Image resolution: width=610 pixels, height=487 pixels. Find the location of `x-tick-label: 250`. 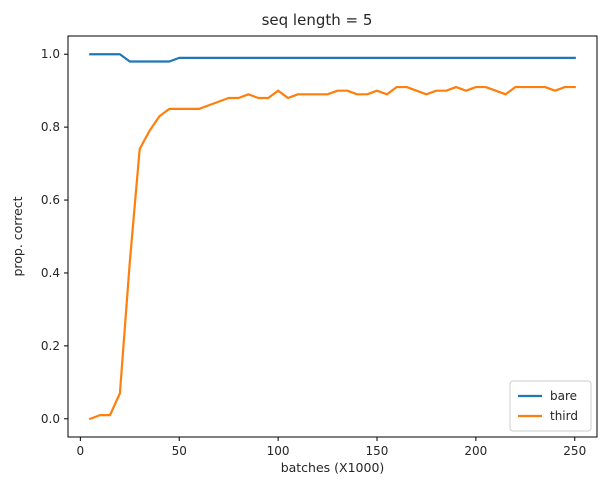

x-tick-label: 250 is located at coordinates (574, 451).